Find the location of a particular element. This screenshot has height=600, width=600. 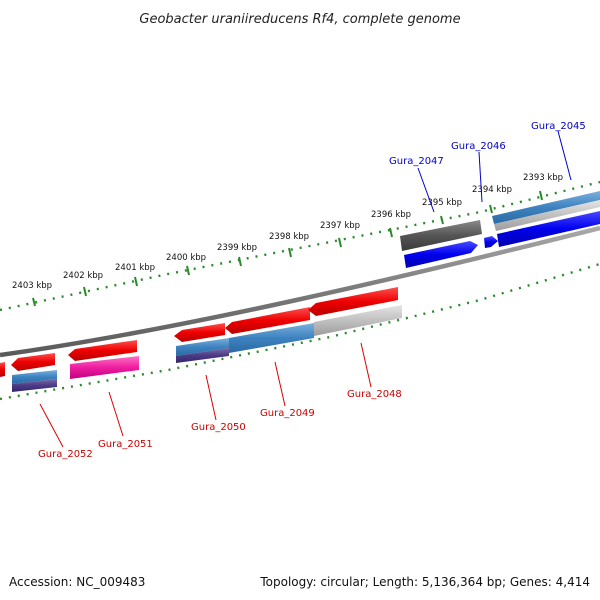

gene-label-gura-2050: Gura_2050 is located at coordinates (218, 427).